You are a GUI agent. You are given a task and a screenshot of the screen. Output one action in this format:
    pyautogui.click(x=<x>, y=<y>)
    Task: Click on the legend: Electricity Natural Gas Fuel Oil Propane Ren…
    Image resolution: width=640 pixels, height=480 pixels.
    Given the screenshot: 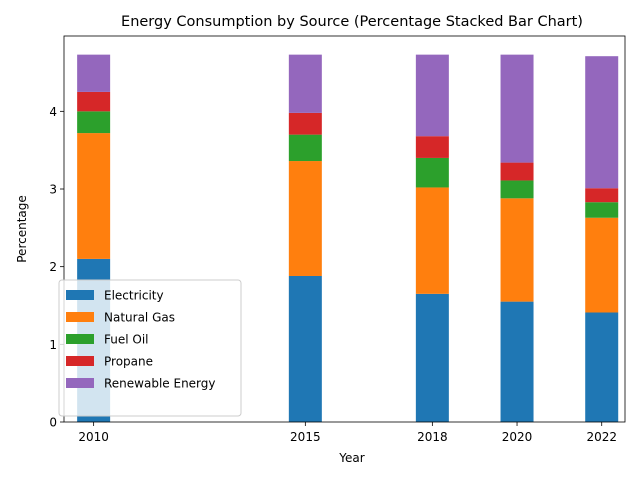 What is the action you would take?
    pyautogui.click(x=150, y=348)
    